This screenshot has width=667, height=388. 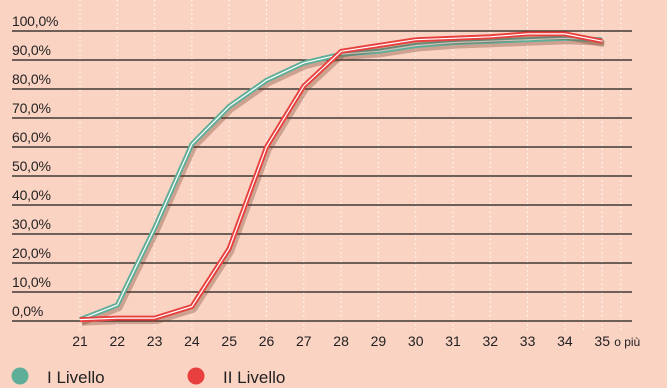 What do you see at coordinates (31, 195) in the screenshot?
I see `y-tick-label: 40,0%` at bounding box center [31, 195].